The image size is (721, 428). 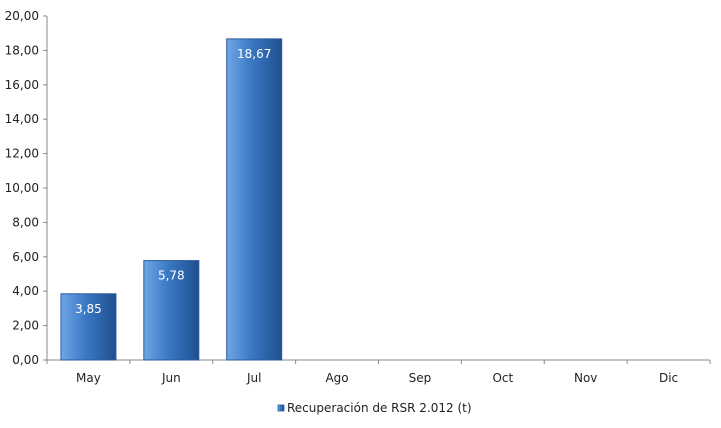 I want to click on legend: Recuperación de RSR 2.012 (t), so click(x=374, y=408).